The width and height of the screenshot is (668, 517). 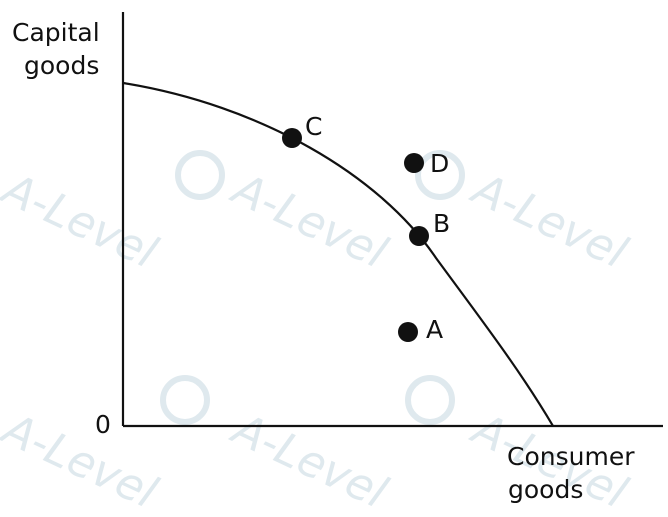 I want to click on x-axis-label-line-2: goods, so click(x=545, y=489).